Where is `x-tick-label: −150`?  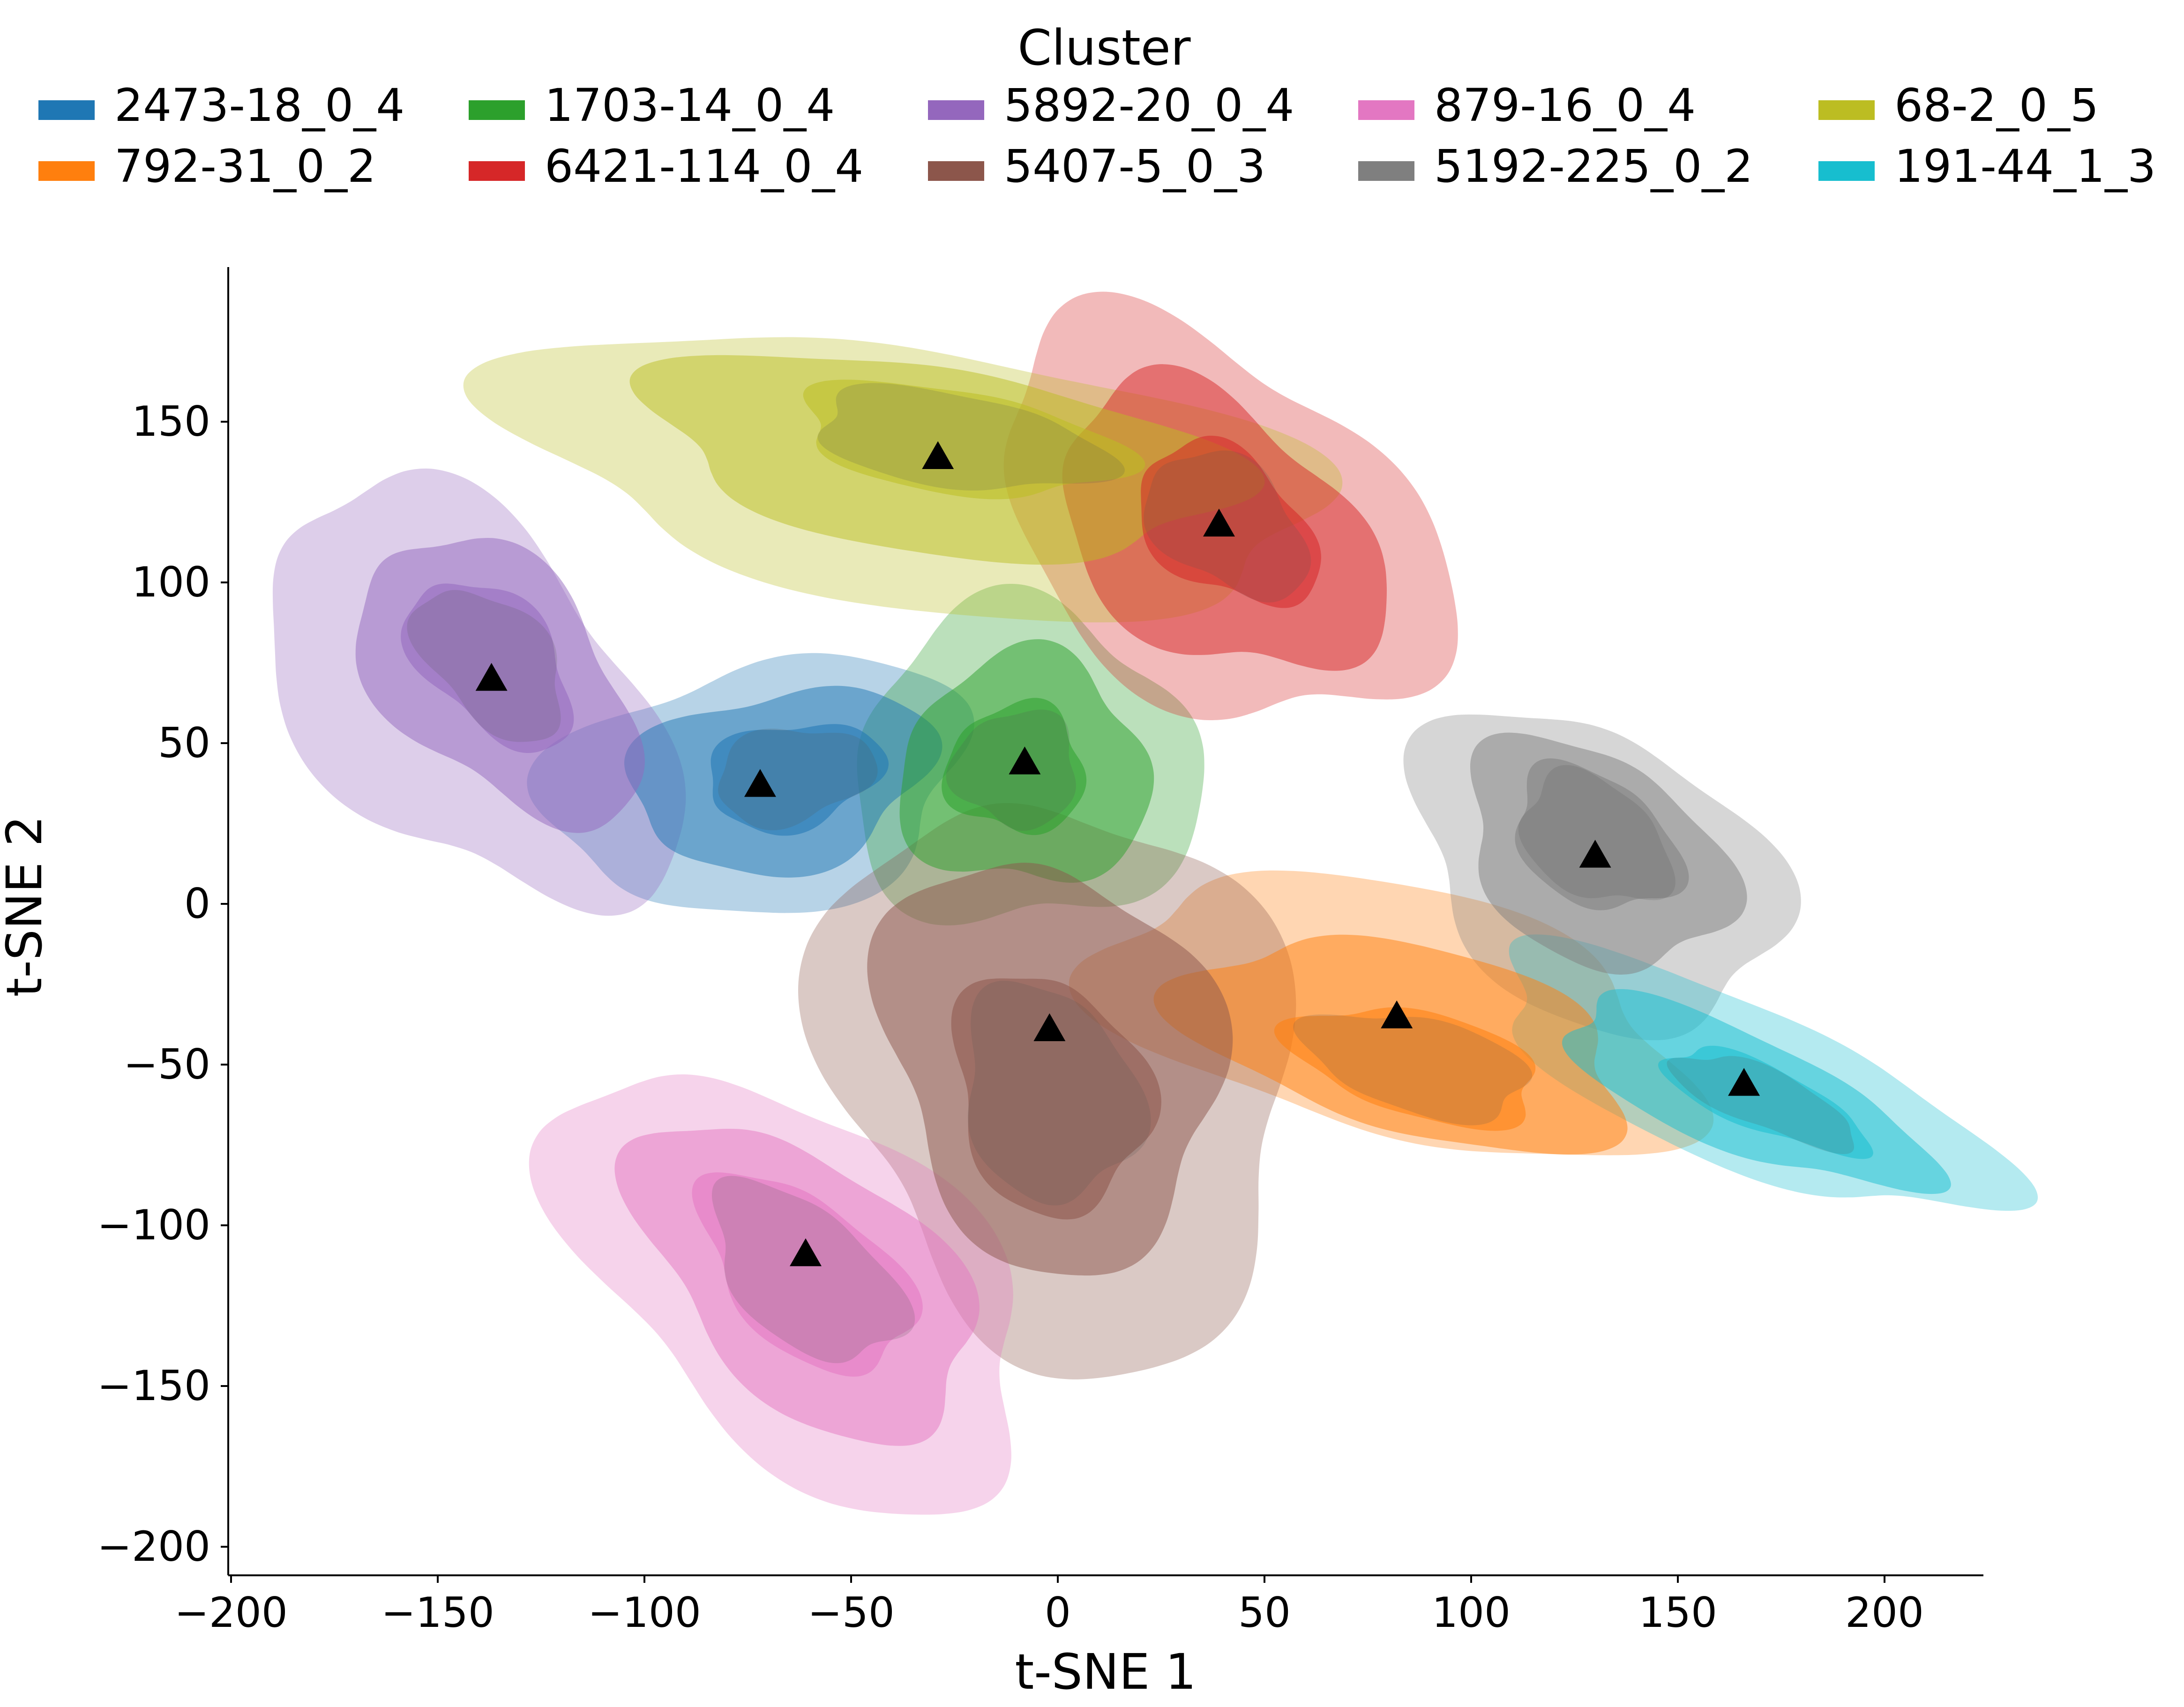
x-tick-label: −150 is located at coordinates (437, 1612).